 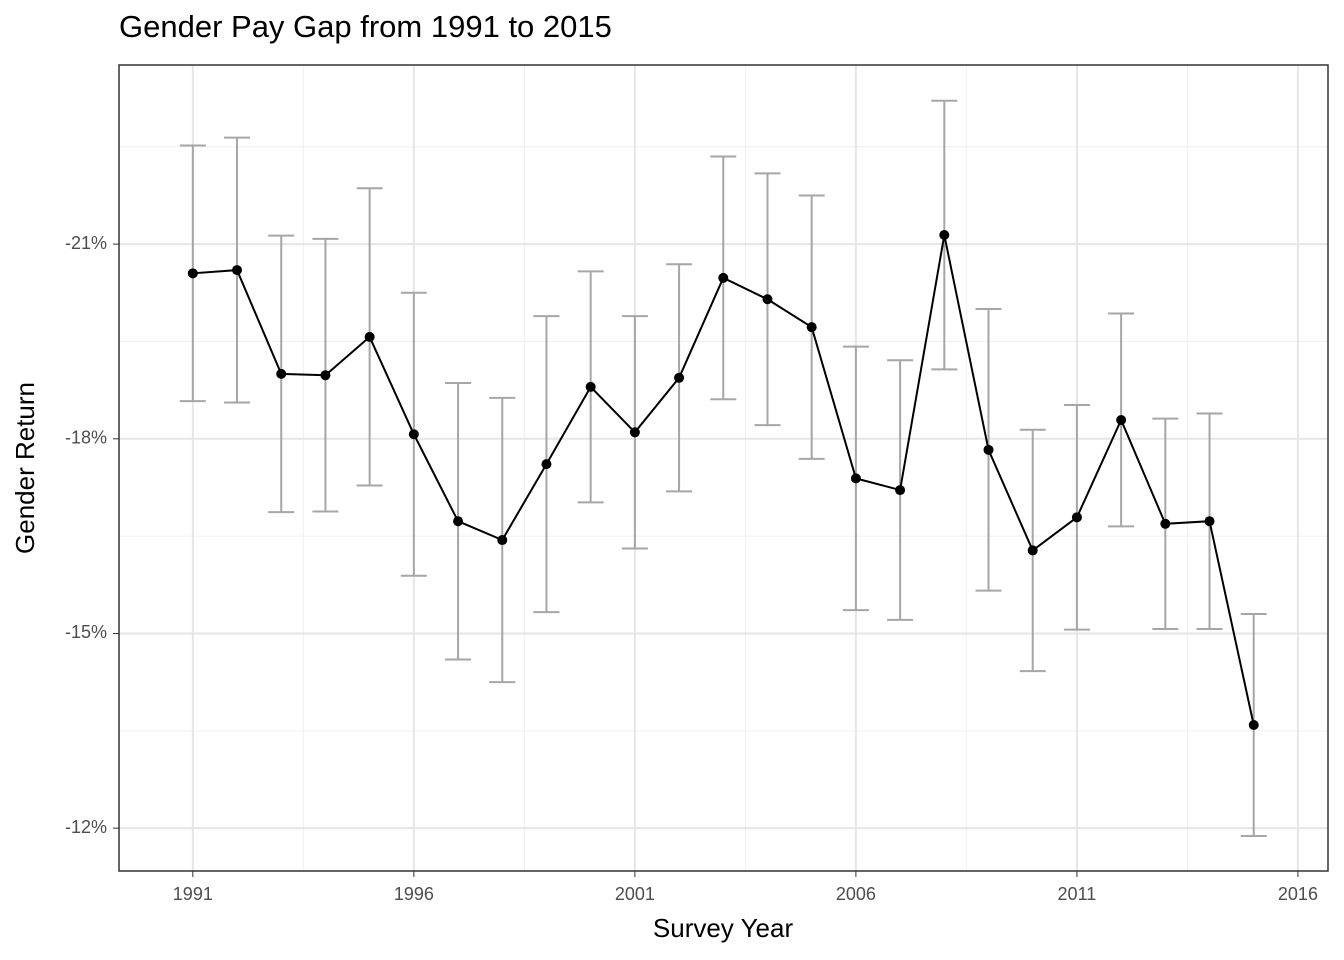 I want to click on x-tick-label: 1991, so click(x=193, y=894).